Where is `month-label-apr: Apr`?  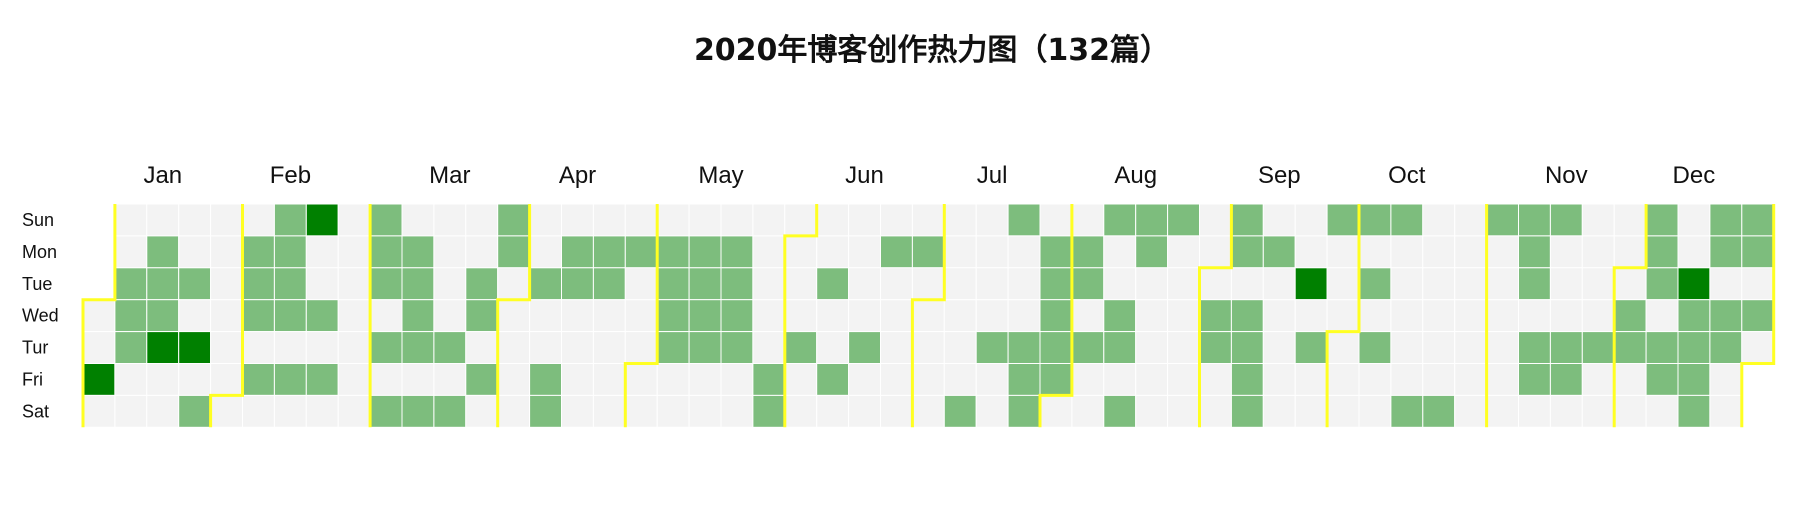
month-label-apr: Apr is located at coordinates (577, 175).